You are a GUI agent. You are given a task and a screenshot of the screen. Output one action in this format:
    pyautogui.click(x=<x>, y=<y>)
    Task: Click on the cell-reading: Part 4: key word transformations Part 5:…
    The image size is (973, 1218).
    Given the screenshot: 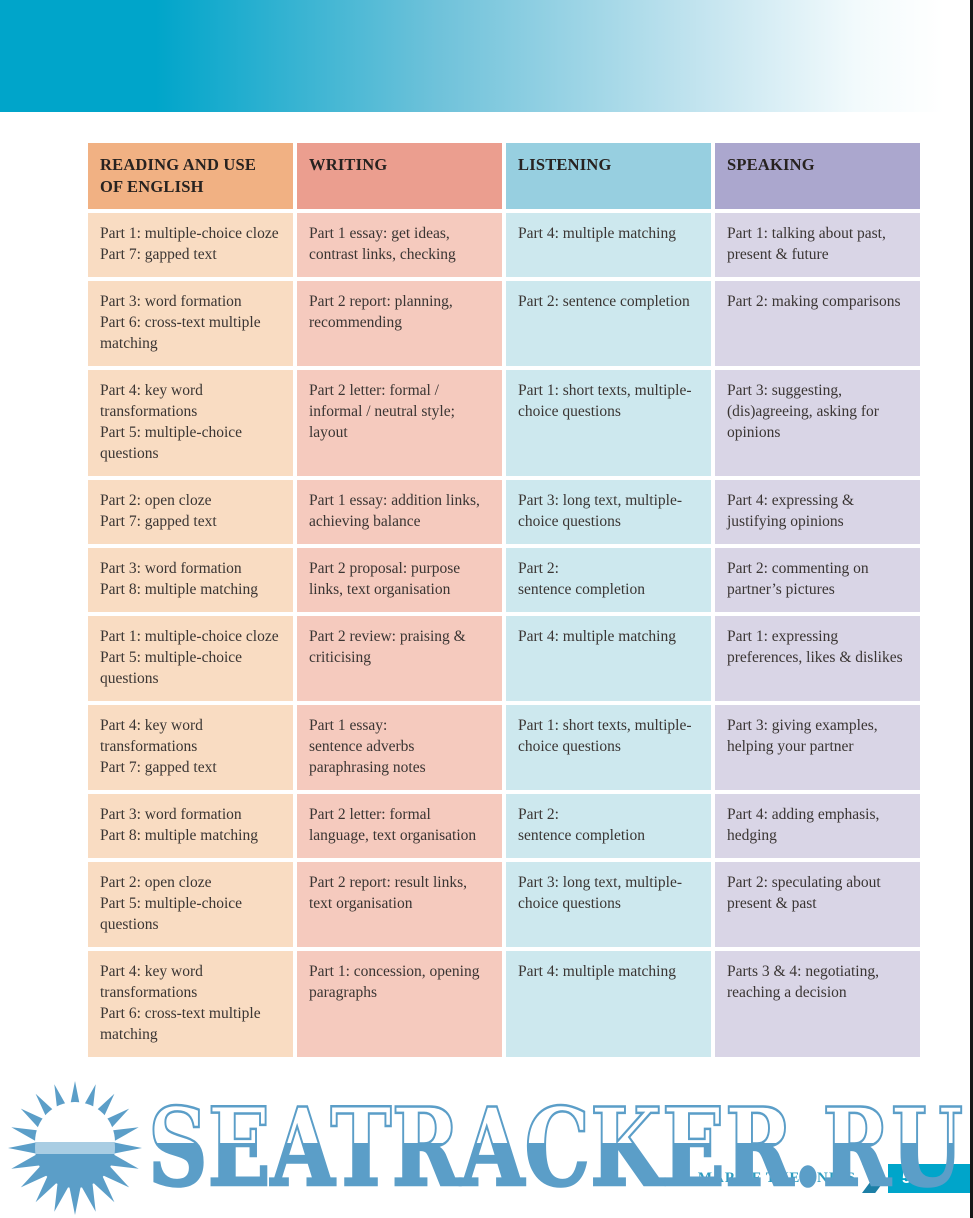 What is the action you would take?
    pyautogui.click(x=190, y=423)
    